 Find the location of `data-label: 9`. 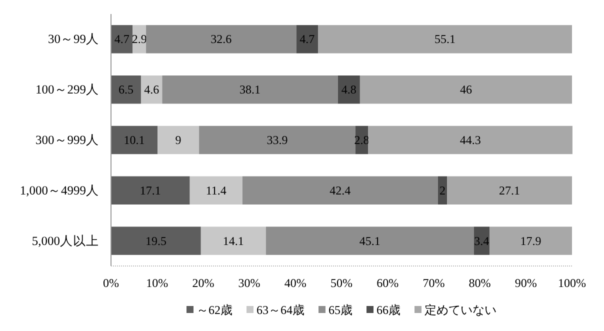

data-label: 9 is located at coordinates (178, 140).